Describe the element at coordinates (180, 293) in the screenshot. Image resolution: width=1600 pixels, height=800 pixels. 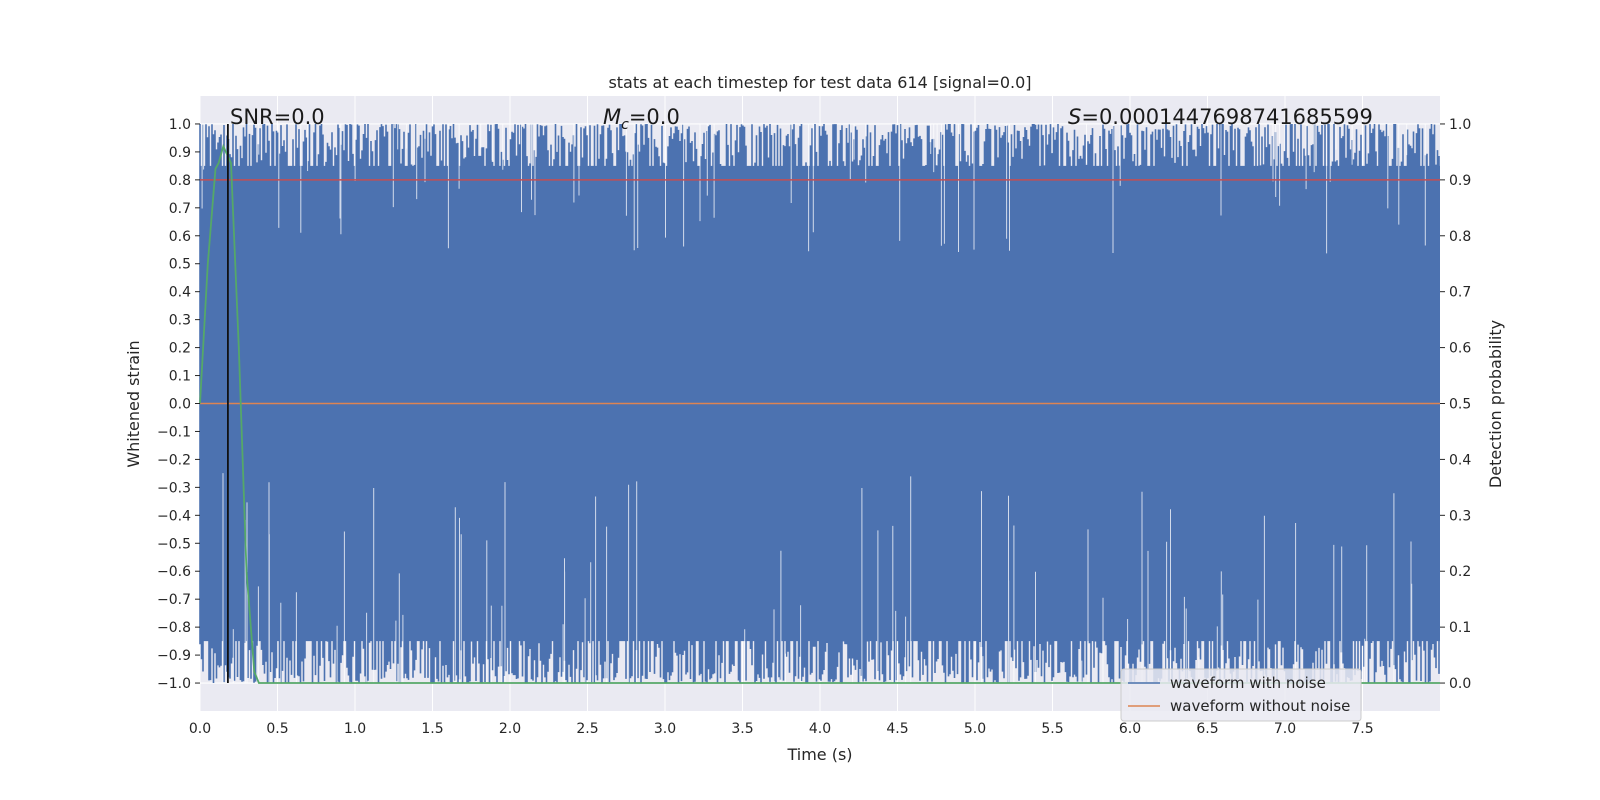
I see `y-tick-label: 0.4` at that location.